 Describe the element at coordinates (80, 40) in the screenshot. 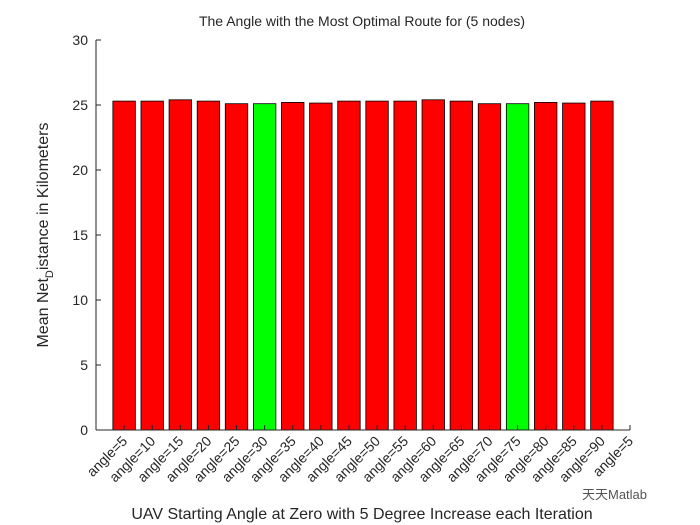

I see `y-tick-label: 30` at that location.